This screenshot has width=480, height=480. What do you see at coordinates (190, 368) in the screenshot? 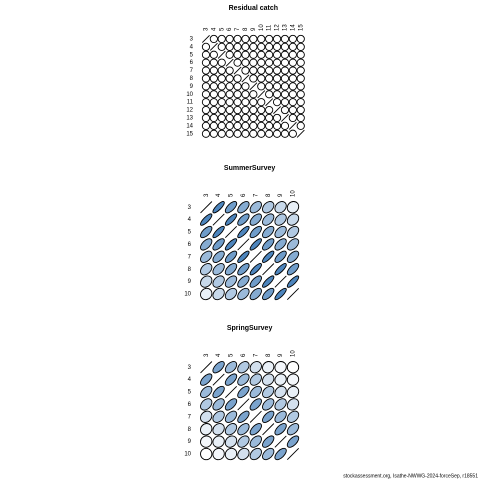
I see `row-label: 3` at bounding box center [190, 368].